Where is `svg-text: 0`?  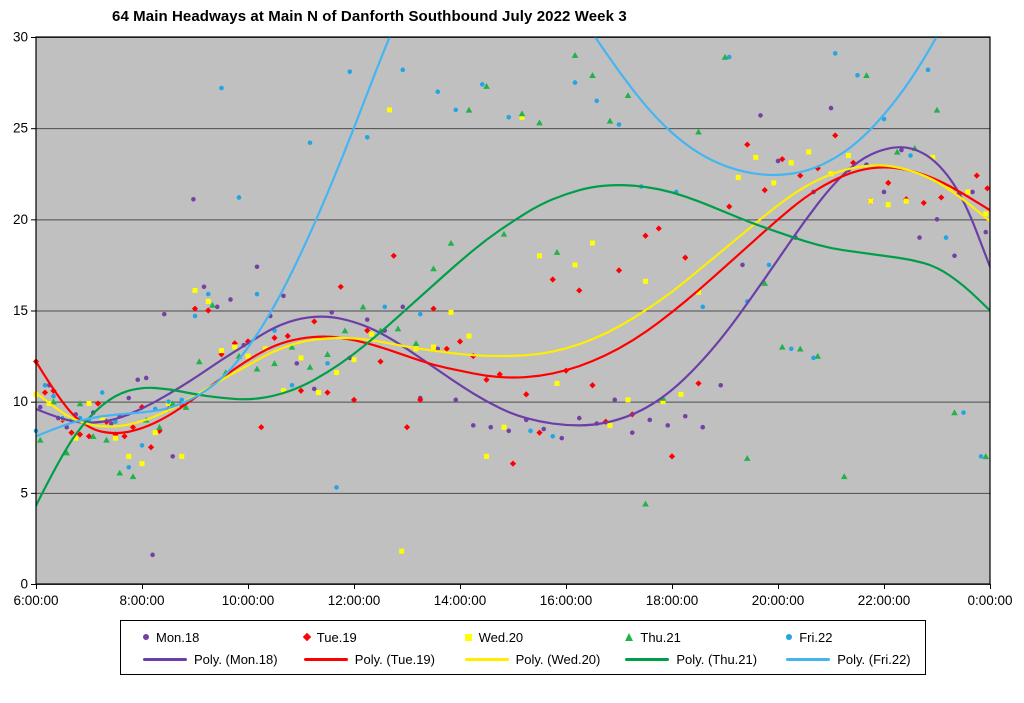
svg-text: 0 is located at coordinates (24, 584).